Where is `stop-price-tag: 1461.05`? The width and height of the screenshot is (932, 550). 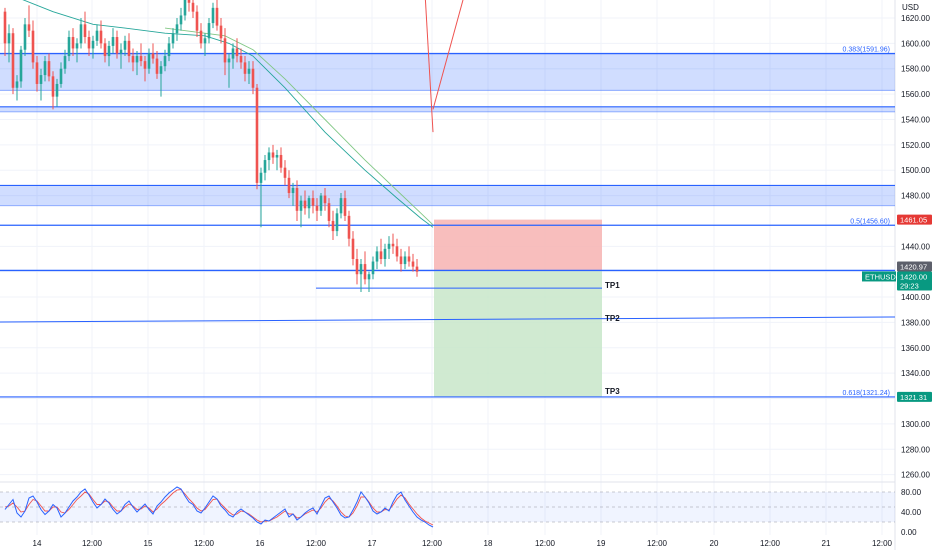
stop-price-tag: 1461.05 is located at coordinates (914, 219).